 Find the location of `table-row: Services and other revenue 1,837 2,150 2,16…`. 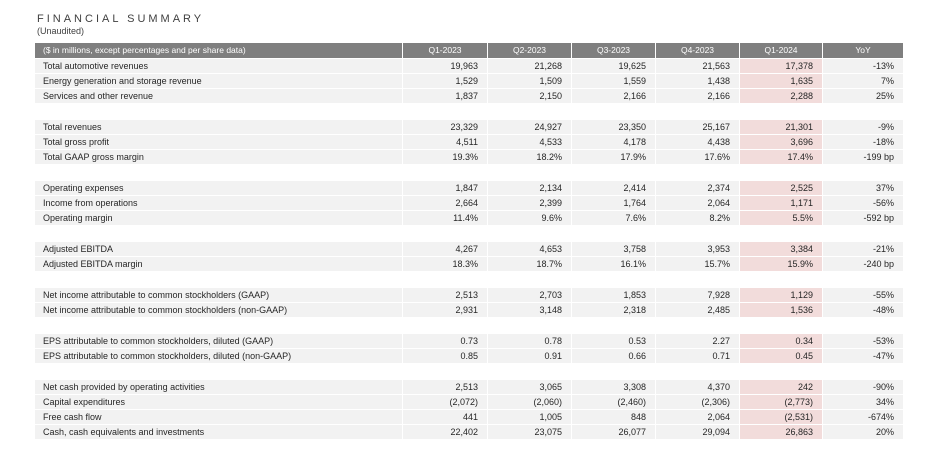

table-row: Services and other revenue 1,837 2,150 2,16… is located at coordinates (469, 96).